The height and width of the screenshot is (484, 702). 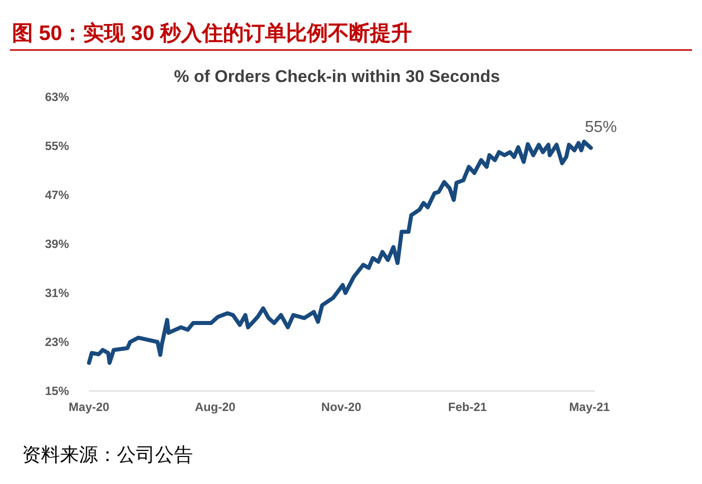 I want to click on x-tick-label: Feb-21, so click(x=468, y=407).